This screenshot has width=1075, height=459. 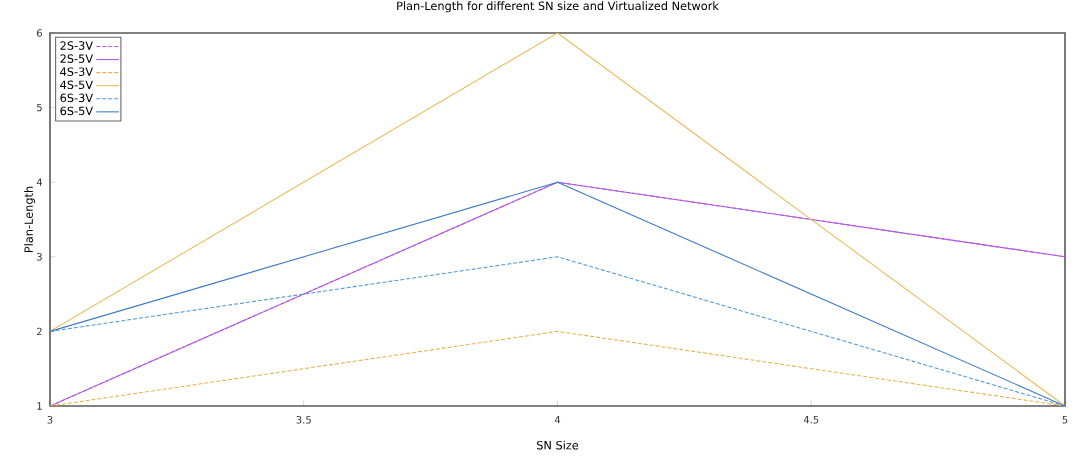 I want to click on x-tick-label: 4.5, so click(x=811, y=420).